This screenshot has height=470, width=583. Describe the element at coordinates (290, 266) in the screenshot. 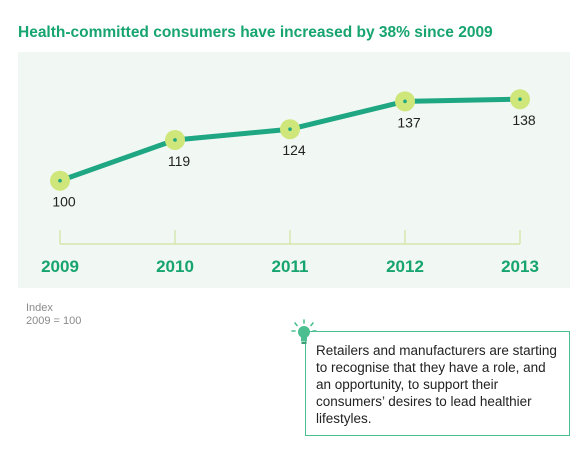

I see `x-tick-label: 2011` at that location.